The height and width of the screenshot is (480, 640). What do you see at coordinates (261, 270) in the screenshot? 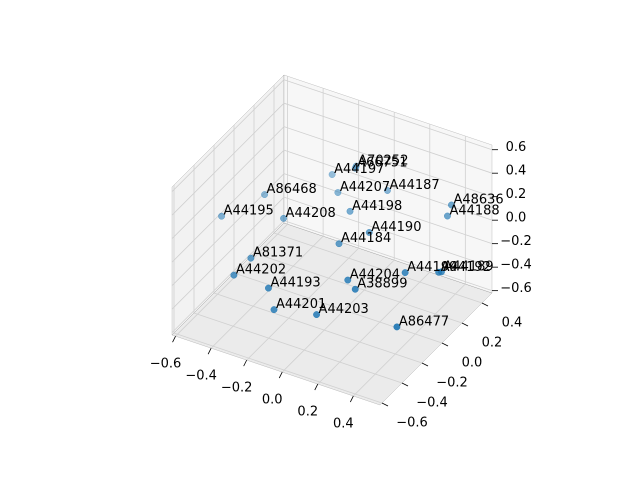
I see `point-label: A44202` at bounding box center [261, 270].